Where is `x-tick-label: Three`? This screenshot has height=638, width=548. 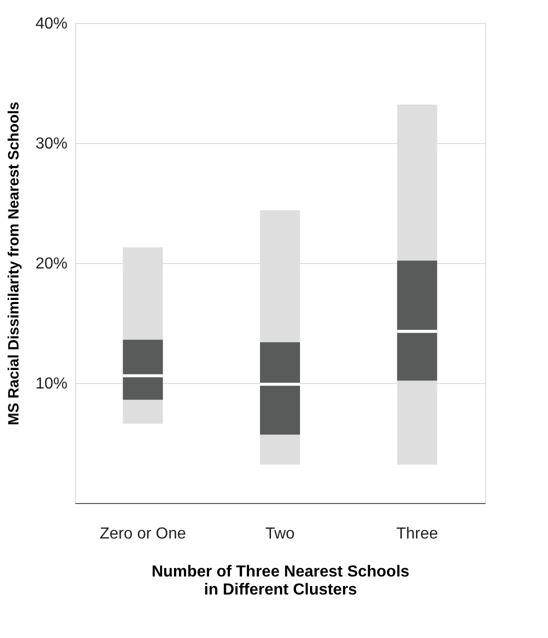
x-tick-label: Three is located at coordinates (417, 534).